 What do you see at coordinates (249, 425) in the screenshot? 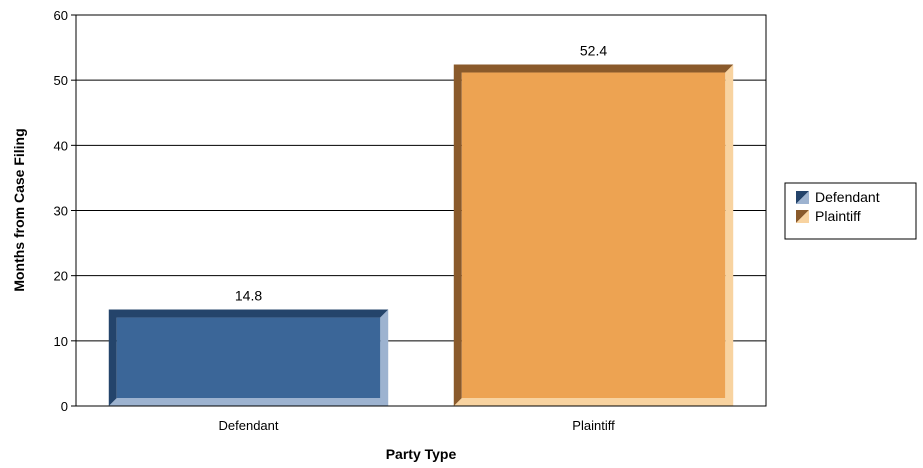
I see `x-tick-label: Defendant` at bounding box center [249, 425].